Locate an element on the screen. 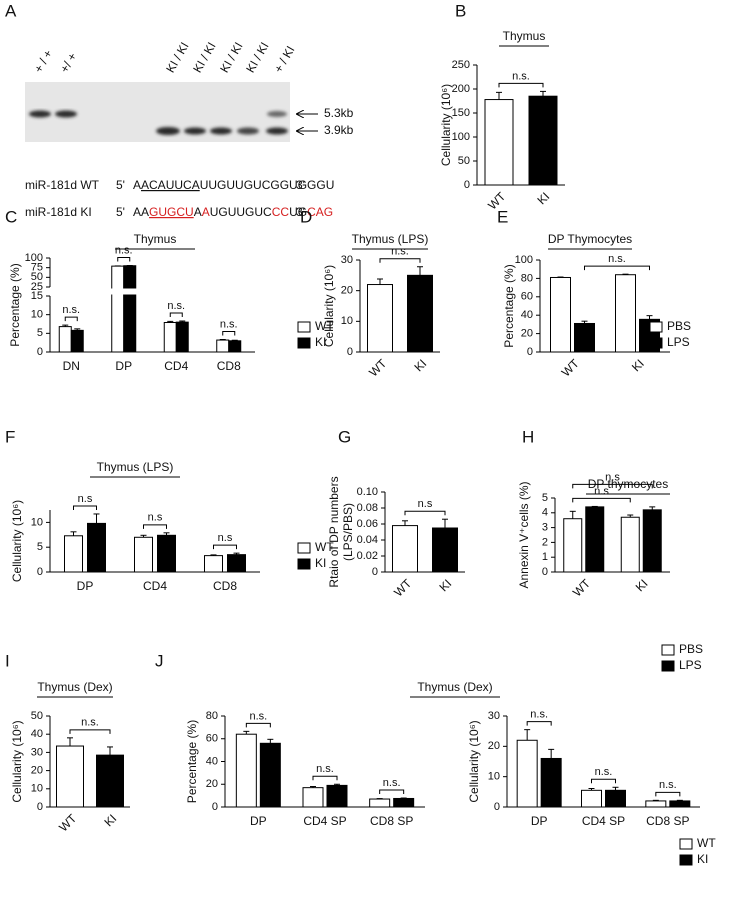 Image resolution: width=744 pixels, height=898 pixels. sequence-label: miR-181d WT is located at coordinates (62, 185).